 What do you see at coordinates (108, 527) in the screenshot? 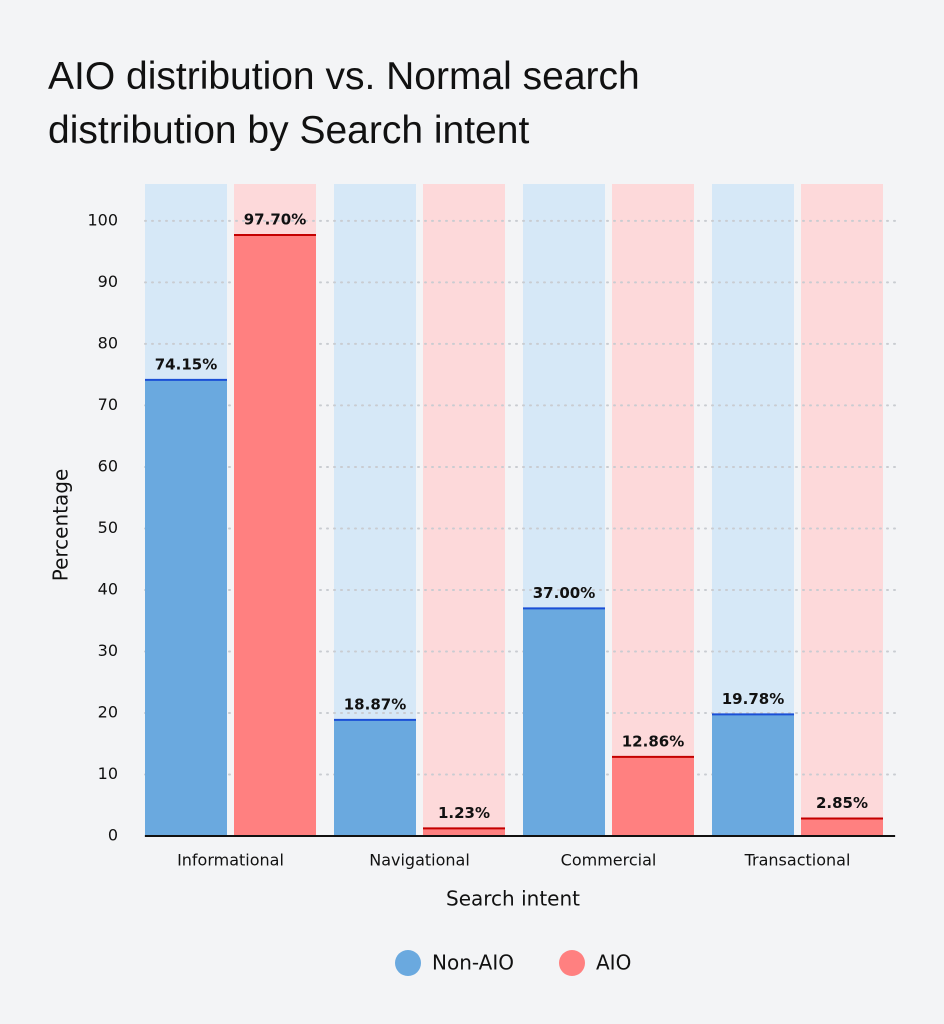
I see `y-tick-label: 50` at bounding box center [108, 527].